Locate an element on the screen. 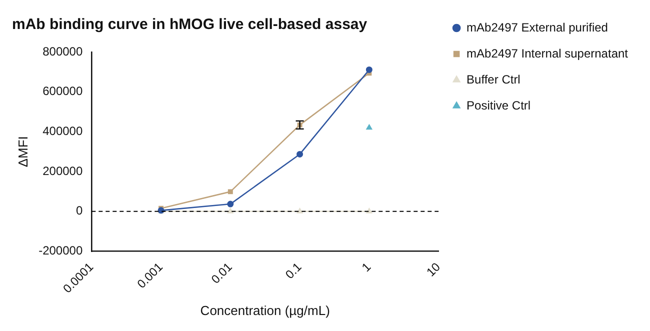  y-tick-label: 0 is located at coordinates (79, 211).